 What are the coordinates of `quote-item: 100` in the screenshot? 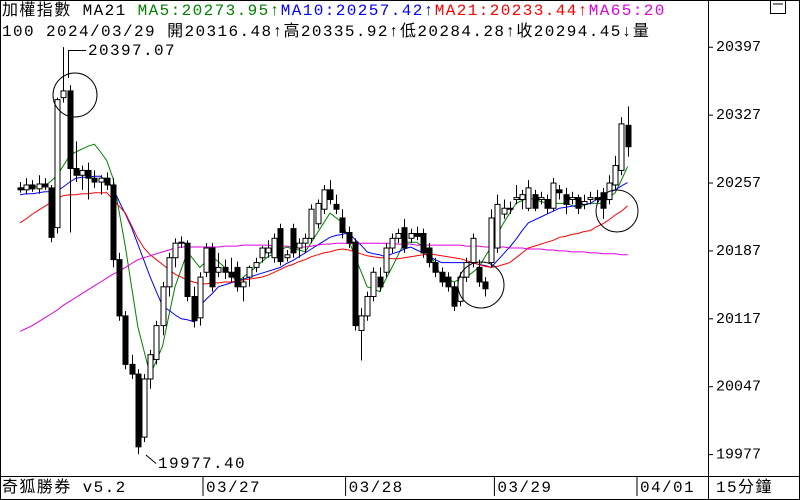 It's located at (18, 32).